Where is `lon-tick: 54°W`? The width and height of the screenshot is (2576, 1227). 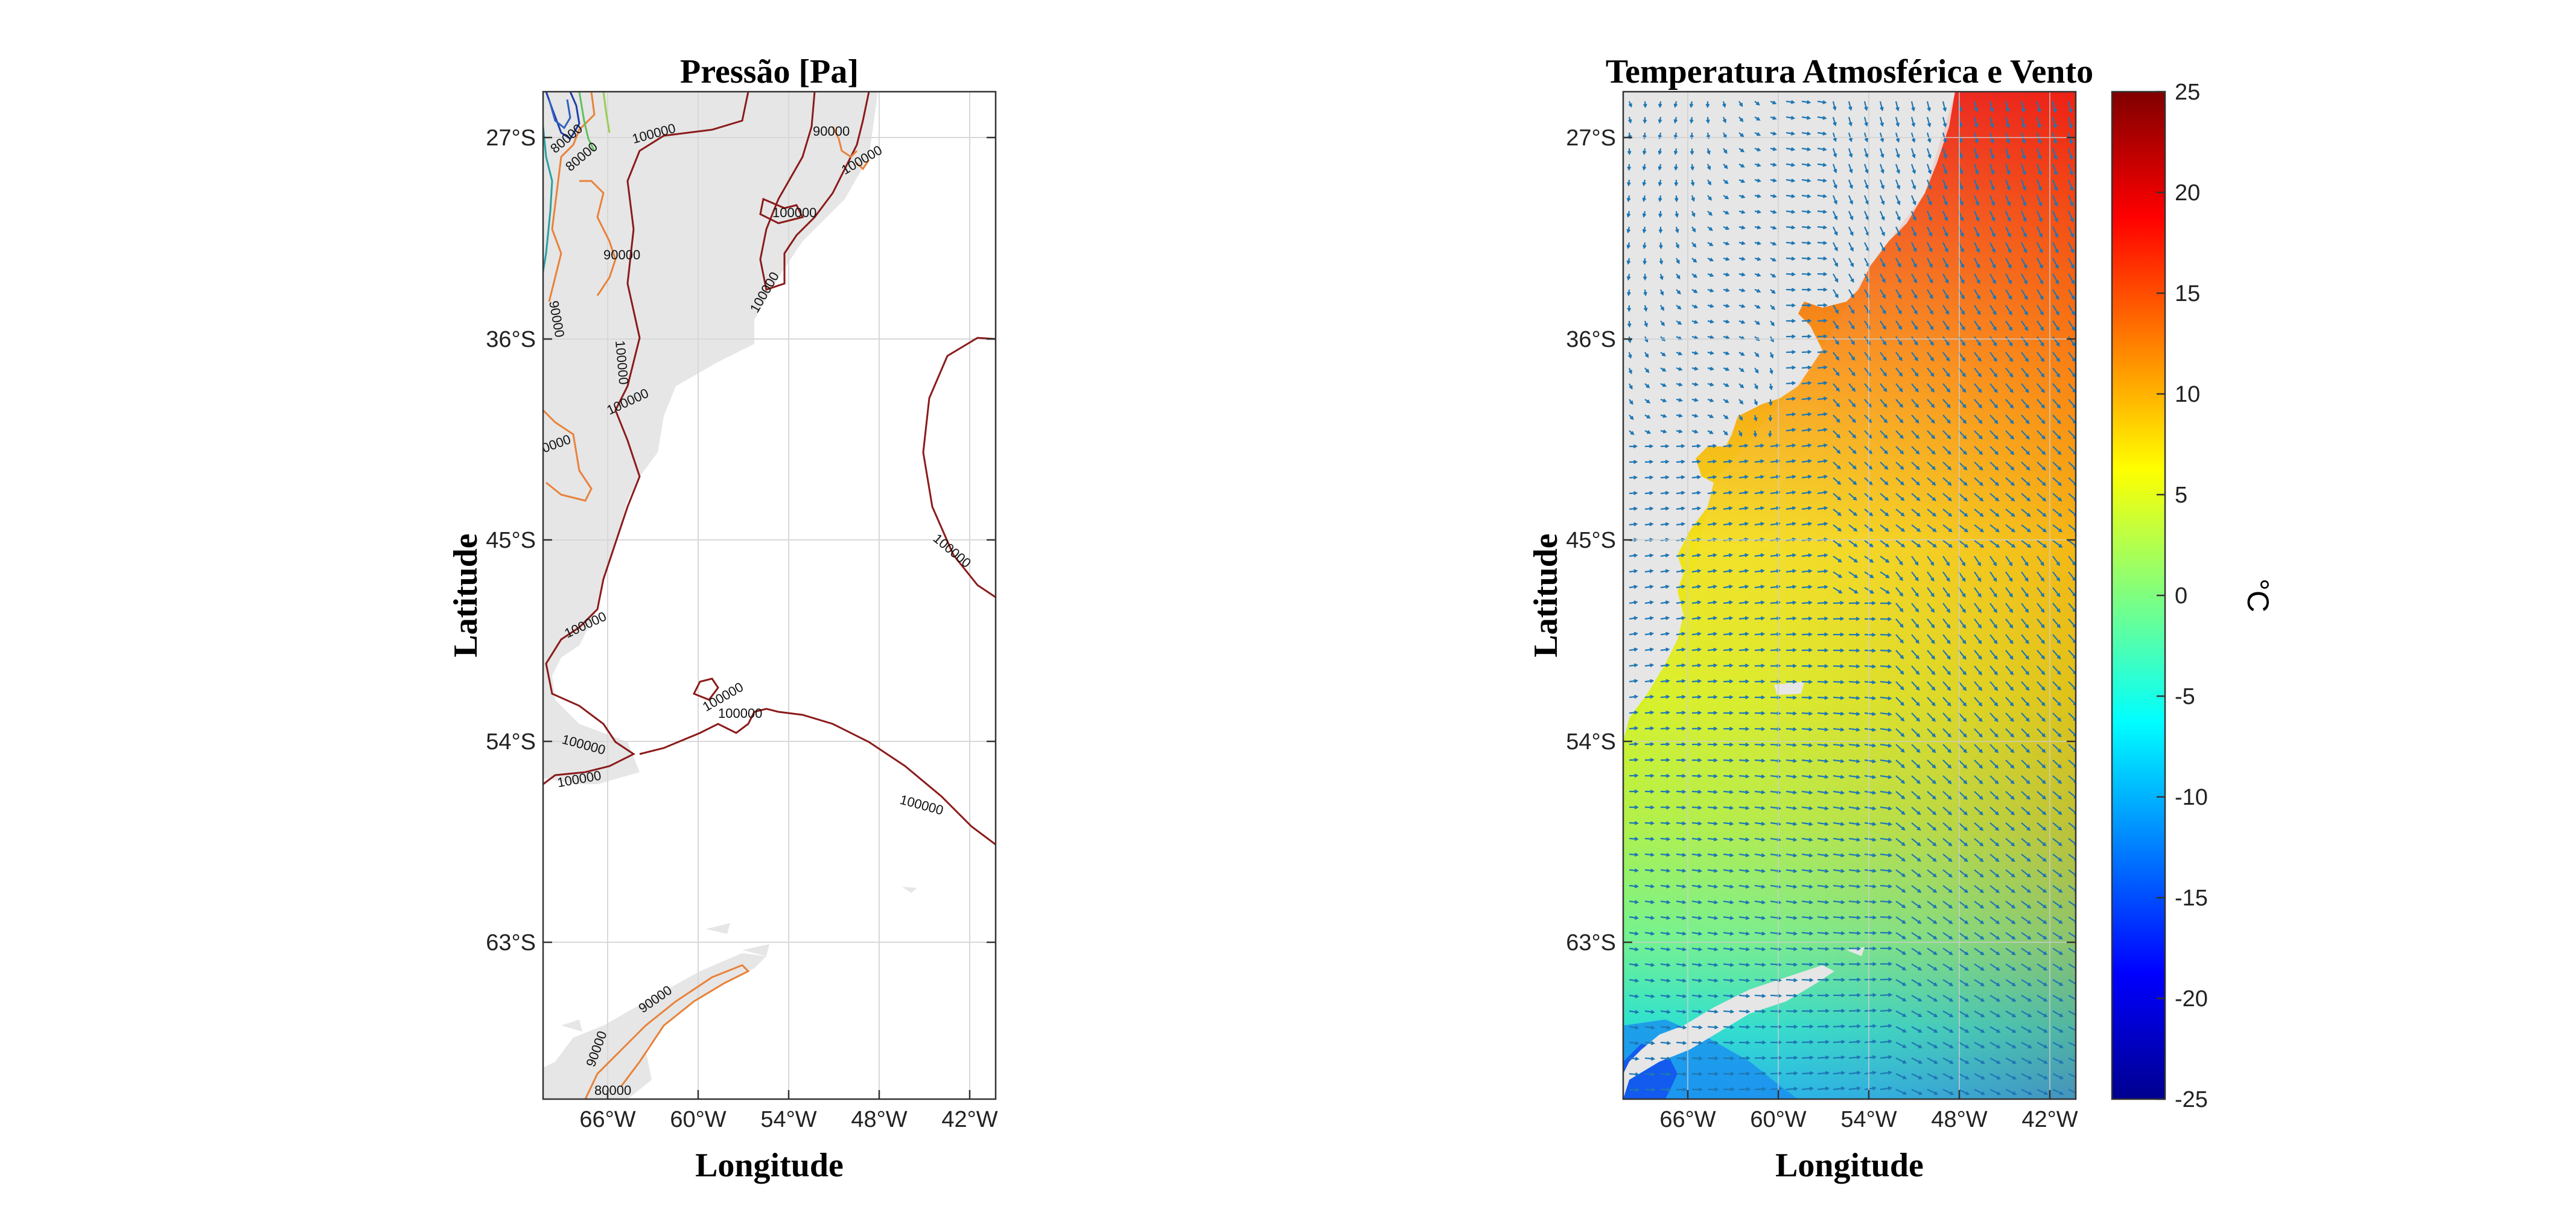 lon-tick: 54°W is located at coordinates (1868, 1119).